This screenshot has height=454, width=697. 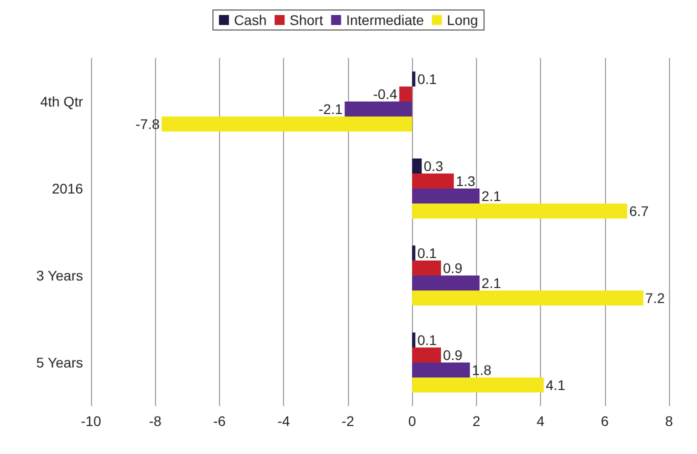 I want to click on x-tick-label: -6, so click(x=219, y=421).